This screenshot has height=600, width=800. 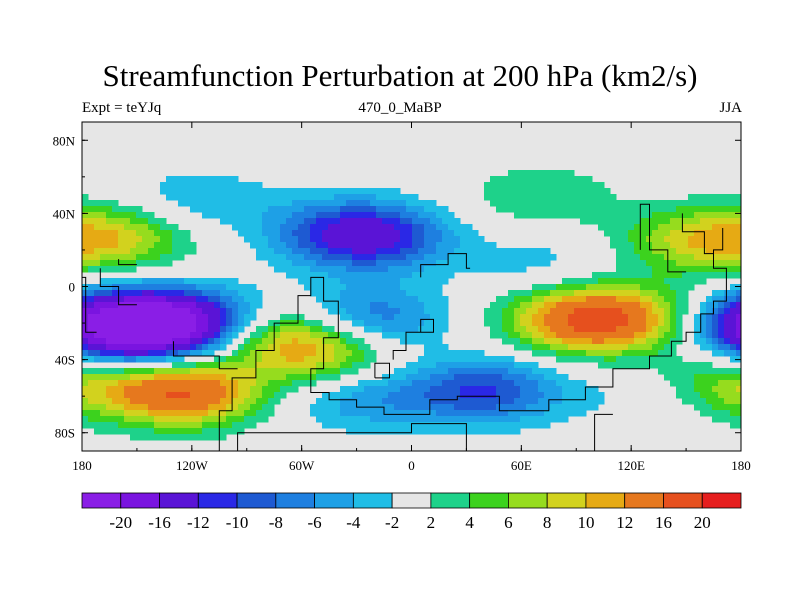 I want to click on colorbar-label: -16, so click(x=159, y=522).